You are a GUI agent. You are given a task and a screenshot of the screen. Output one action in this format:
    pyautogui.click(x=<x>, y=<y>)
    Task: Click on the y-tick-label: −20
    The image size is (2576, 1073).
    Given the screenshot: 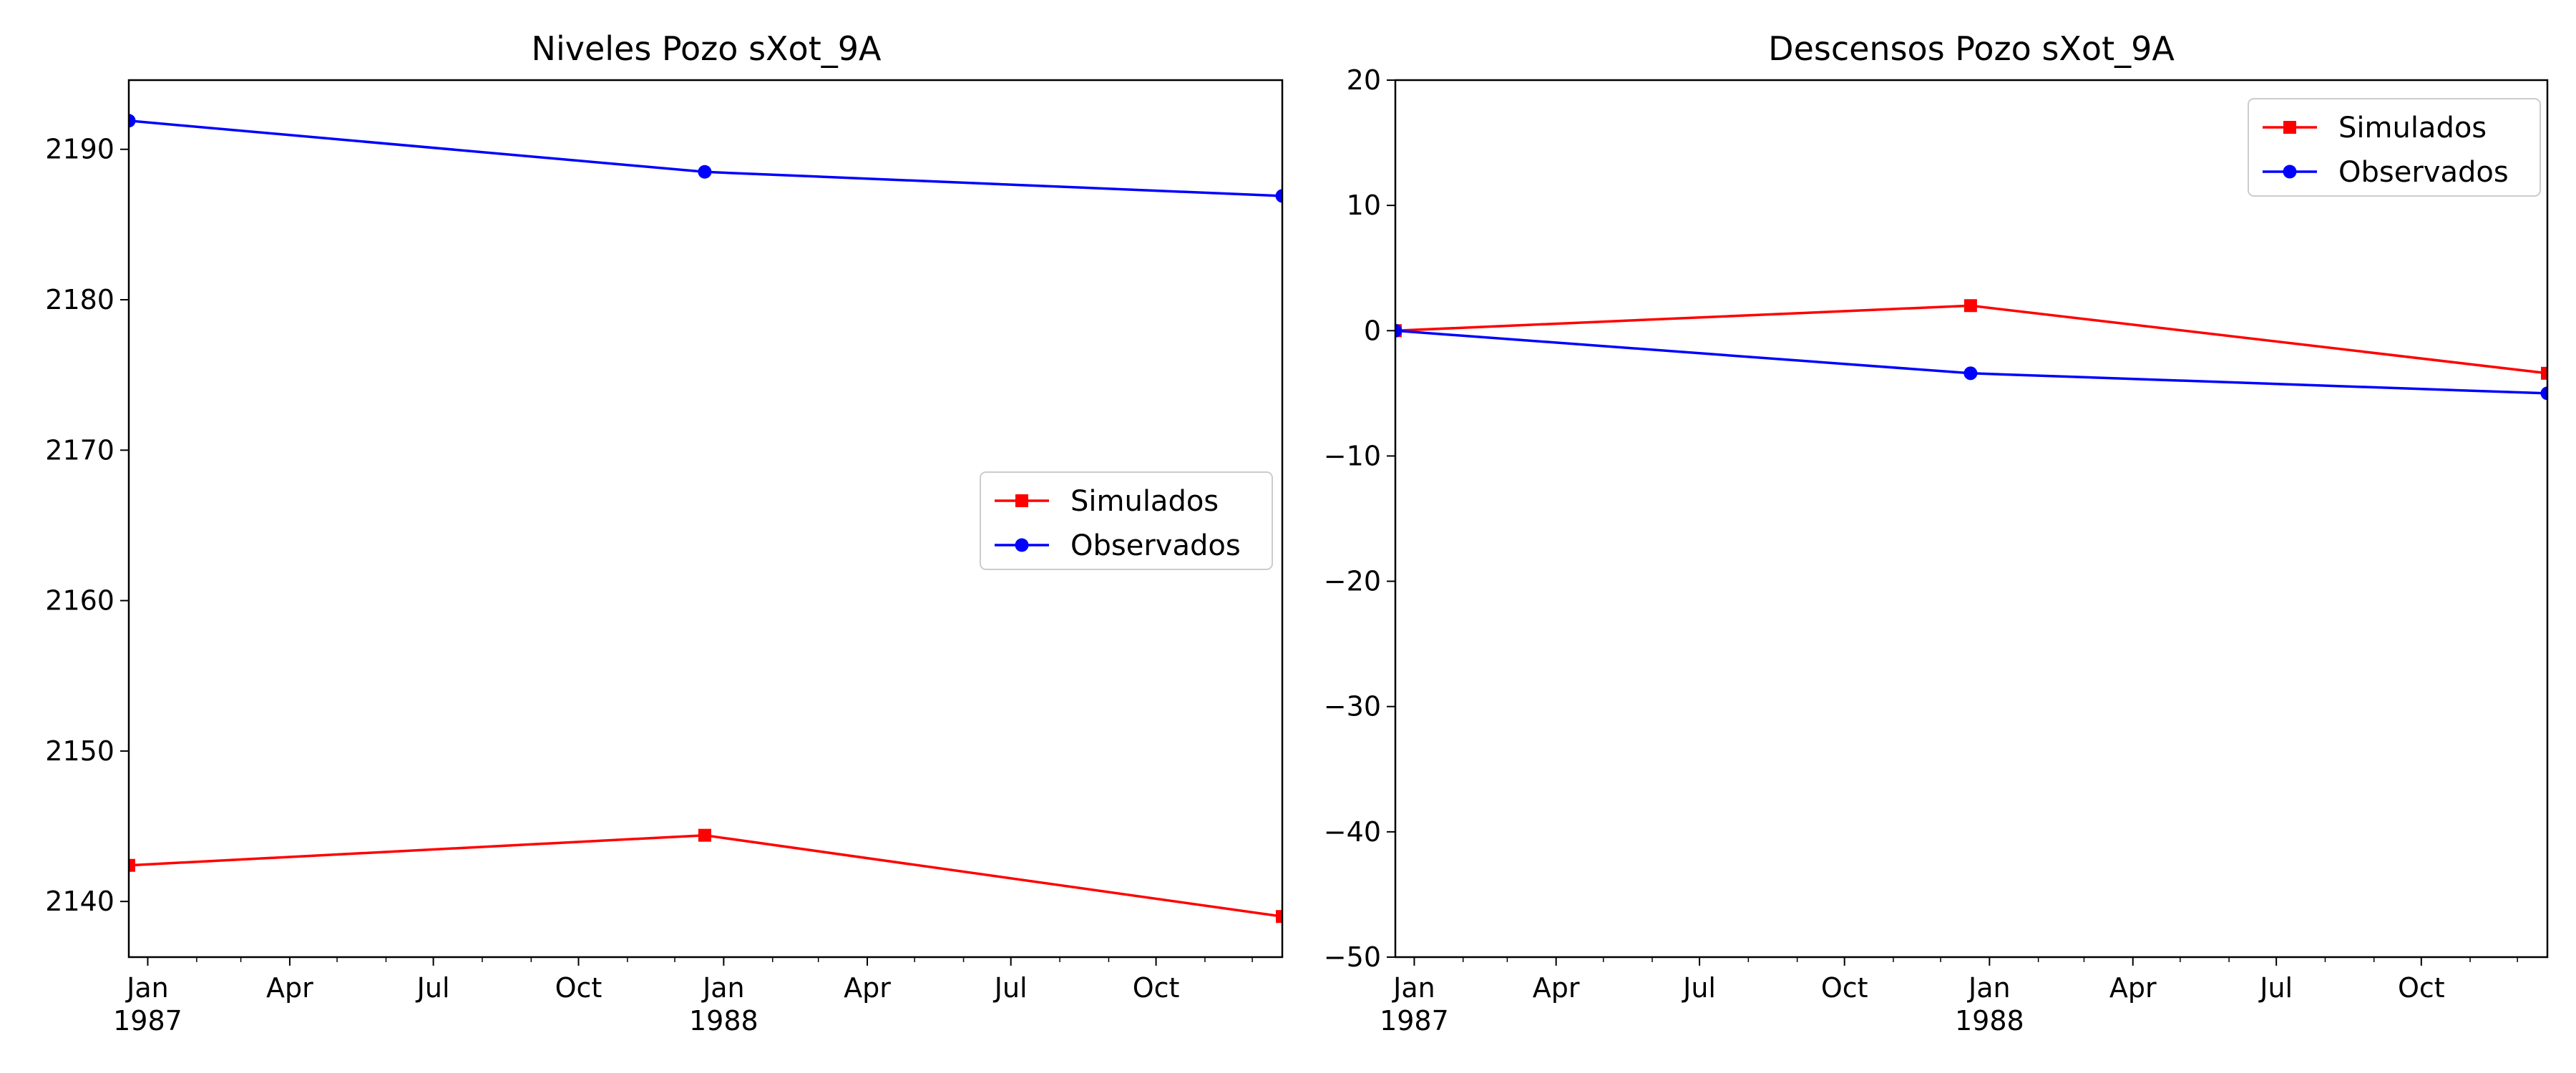 What is the action you would take?
    pyautogui.click(x=1352, y=581)
    